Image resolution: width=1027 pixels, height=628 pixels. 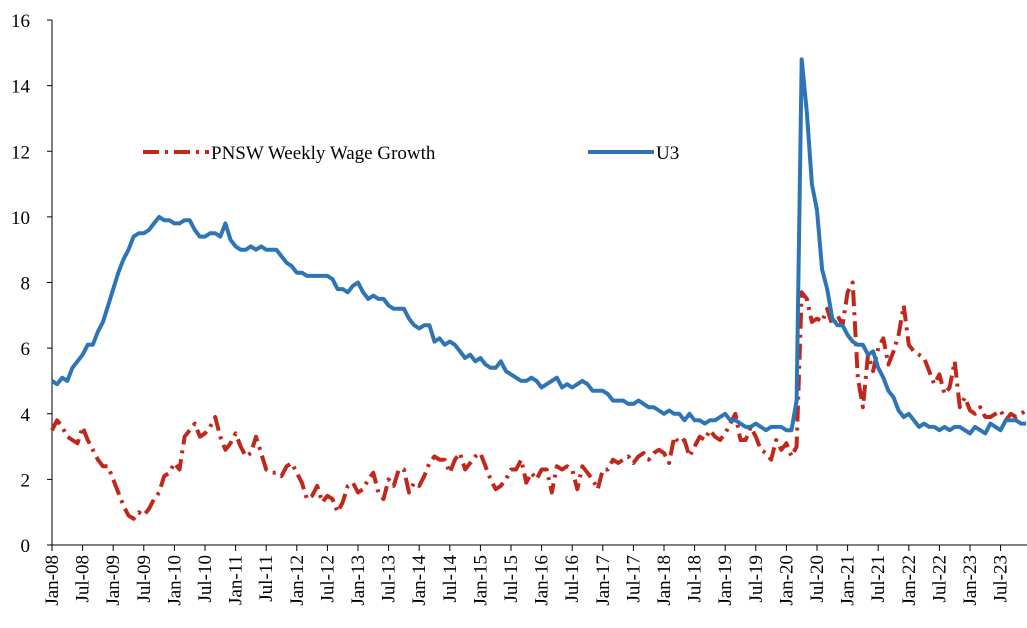 What do you see at coordinates (21, 87) in the screenshot?
I see `y-tick-label: 14` at bounding box center [21, 87].